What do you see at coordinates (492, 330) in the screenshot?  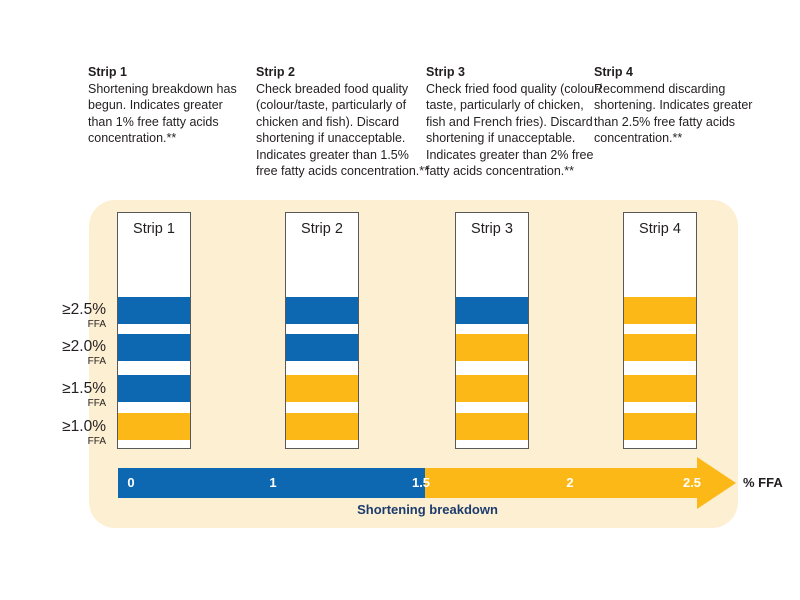 I see `test-strip-3: Strip 3` at bounding box center [492, 330].